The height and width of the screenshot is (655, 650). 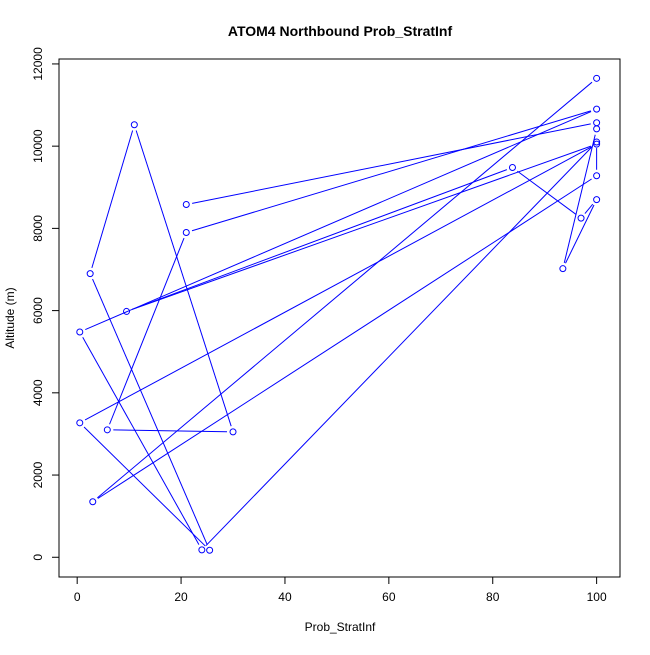 I want to click on y-tick-label: 10000, so click(x=38, y=146).